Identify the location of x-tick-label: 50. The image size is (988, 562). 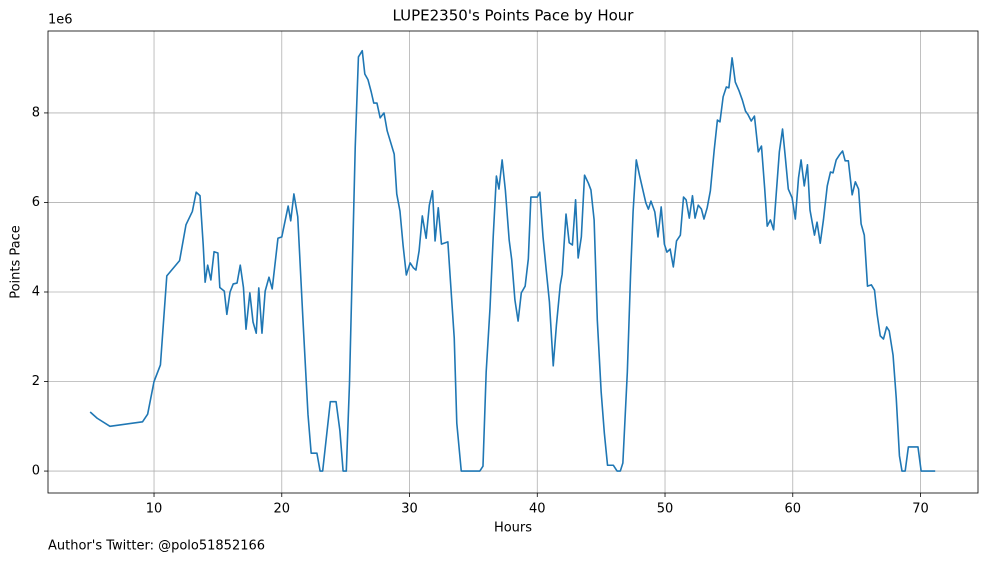
(665, 509).